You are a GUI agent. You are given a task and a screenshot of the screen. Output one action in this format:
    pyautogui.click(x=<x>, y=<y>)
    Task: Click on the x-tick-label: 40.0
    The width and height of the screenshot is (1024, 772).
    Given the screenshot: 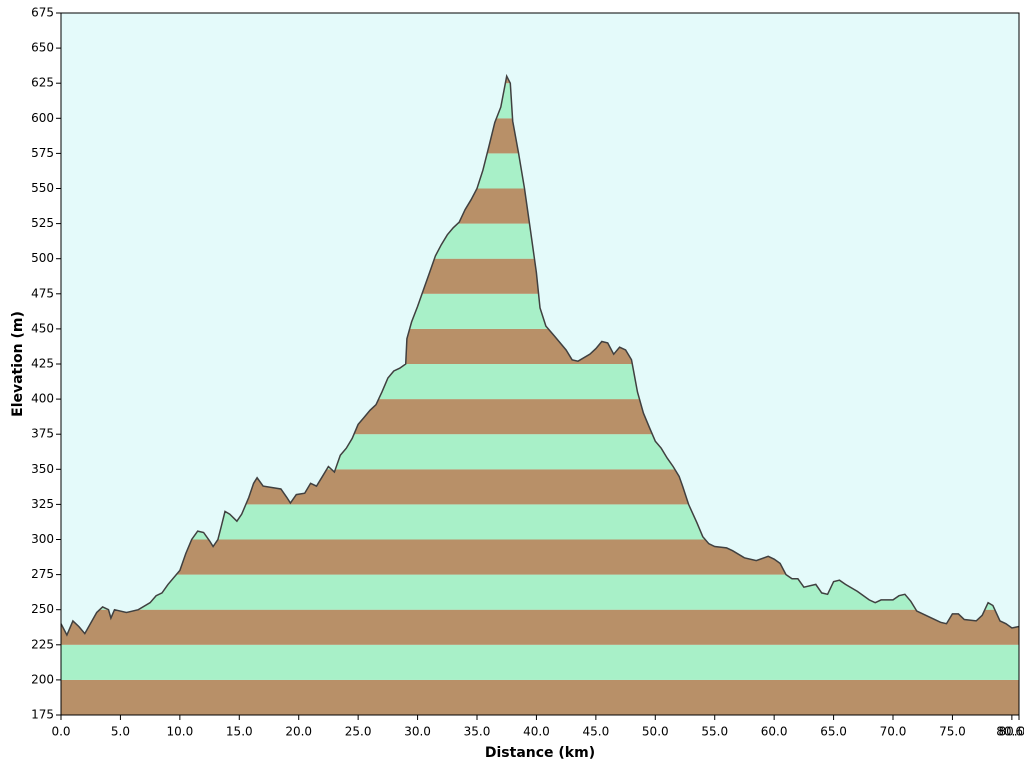 What is the action you would take?
    pyautogui.click(x=536, y=732)
    